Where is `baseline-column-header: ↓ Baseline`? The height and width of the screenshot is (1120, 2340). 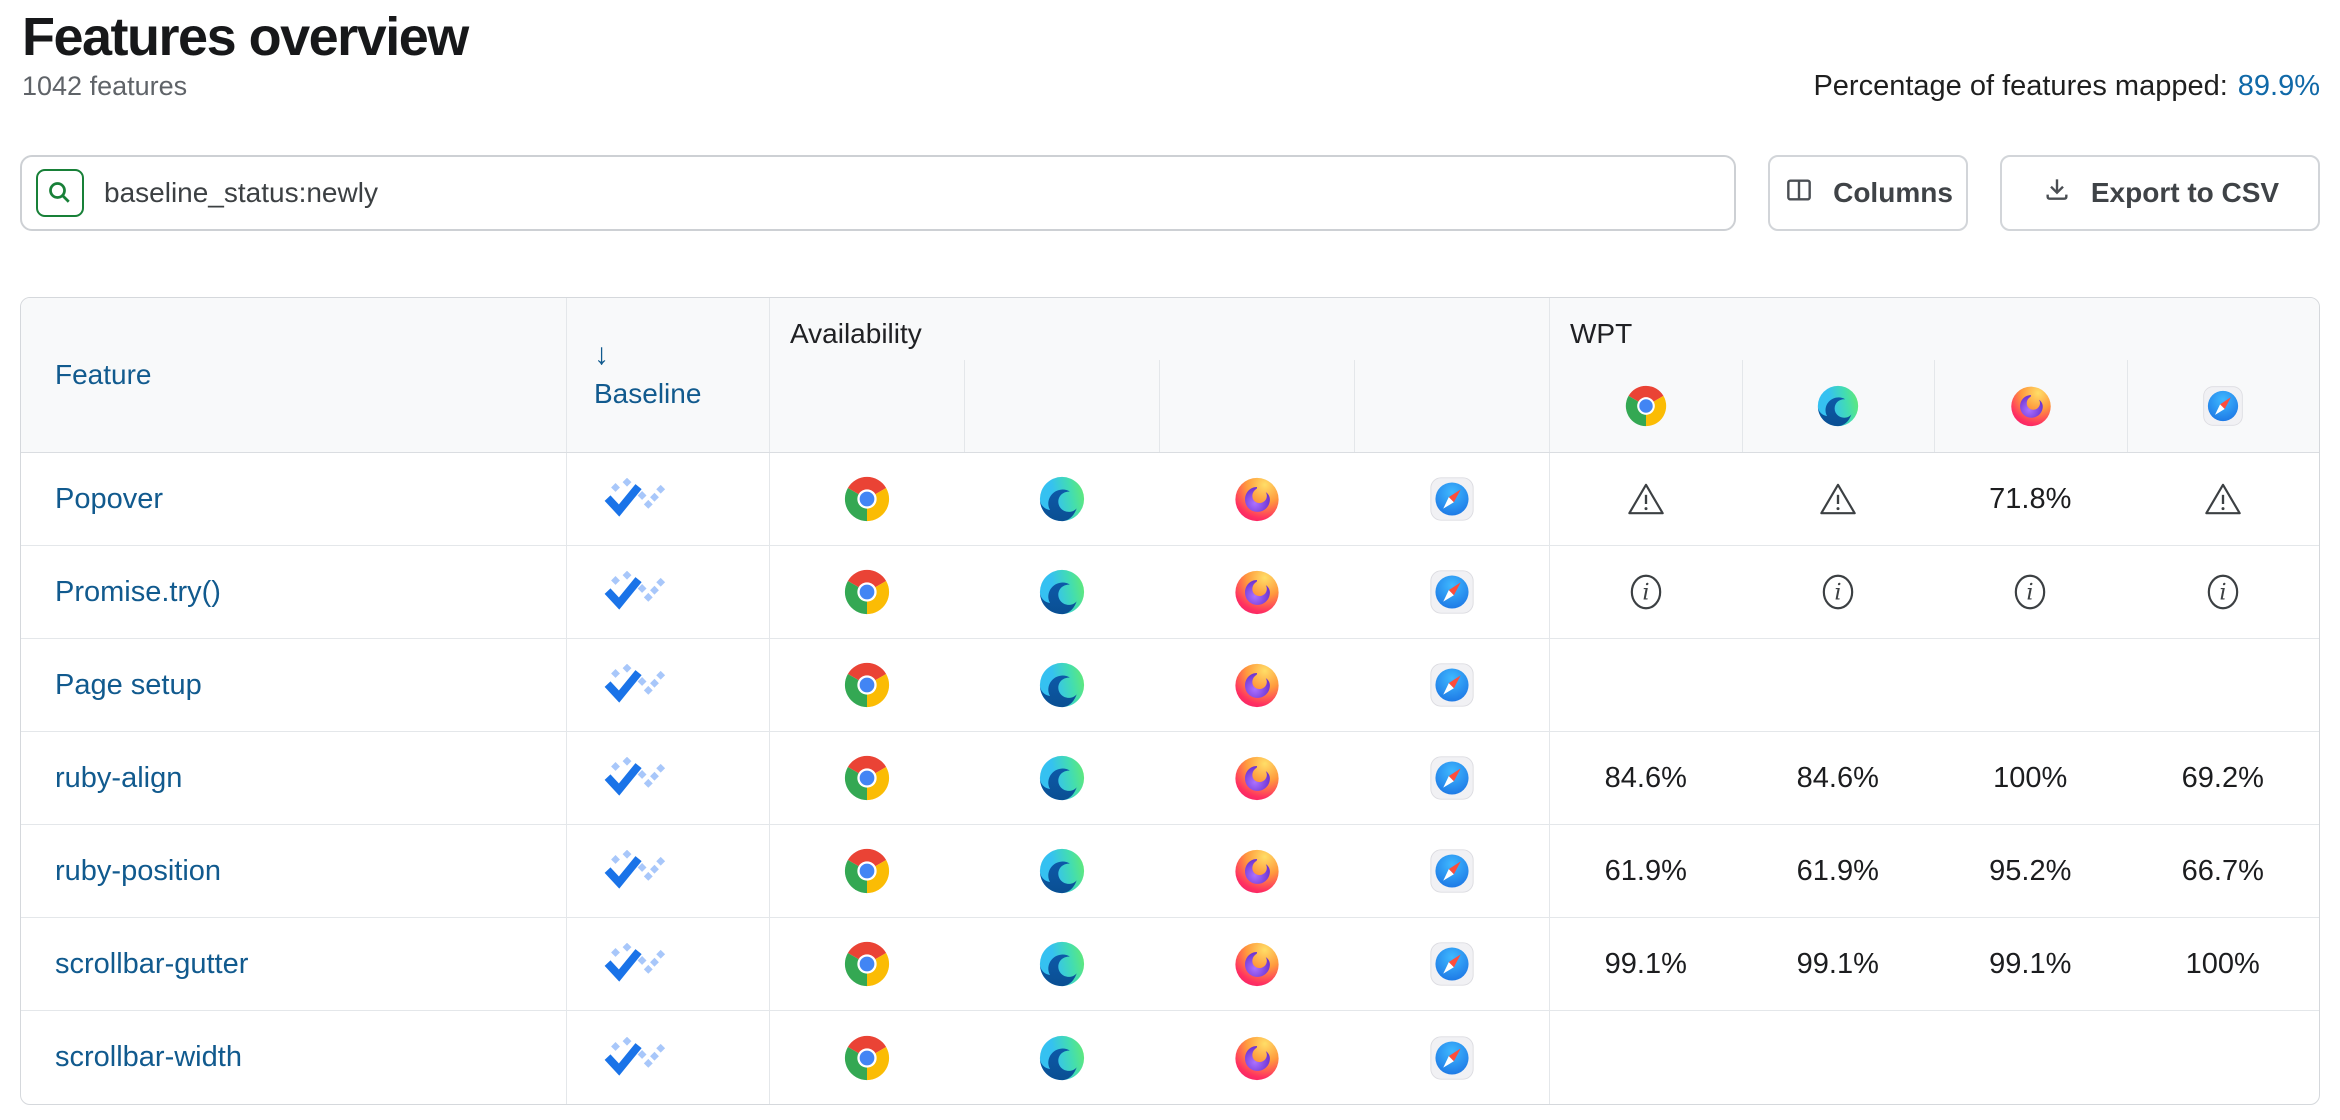
baseline-column-header: ↓ Baseline is located at coordinates (667, 375).